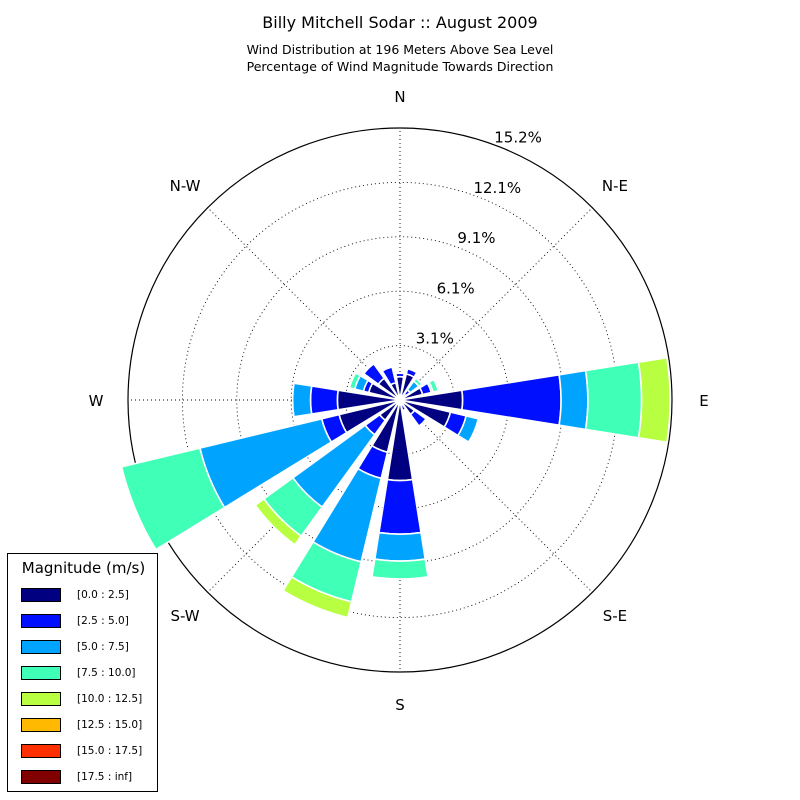  What do you see at coordinates (184, 616) in the screenshot?
I see `direction-label: S-W` at bounding box center [184, 616].